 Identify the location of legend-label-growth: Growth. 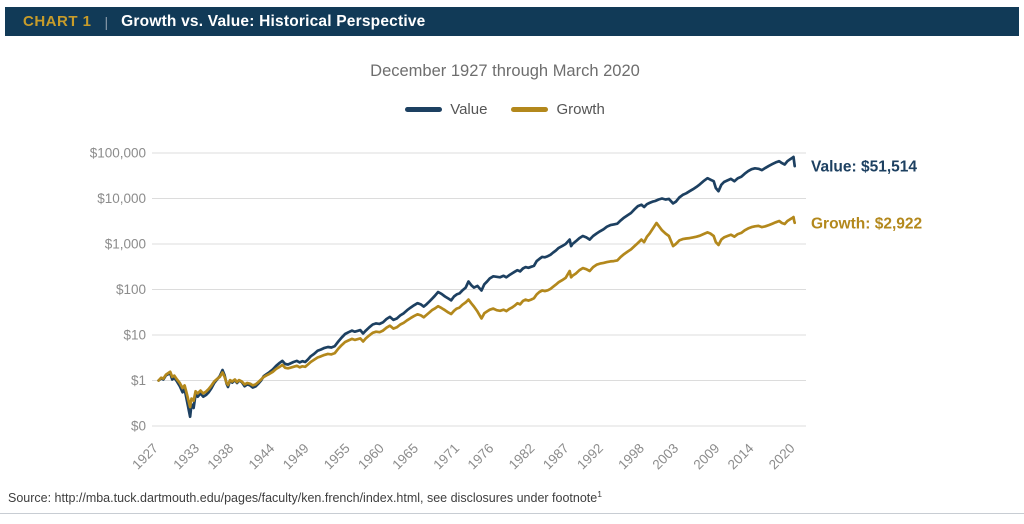
(580, 109).